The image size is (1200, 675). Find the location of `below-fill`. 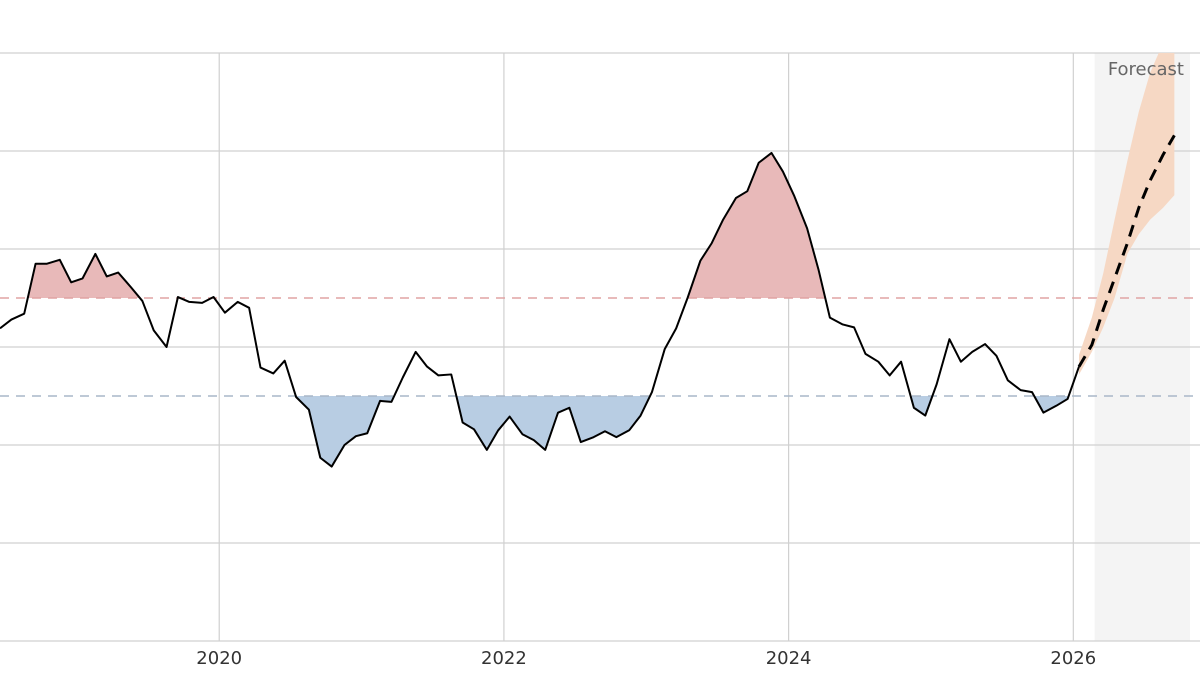

below-fill is located at coordinates (539, 431).